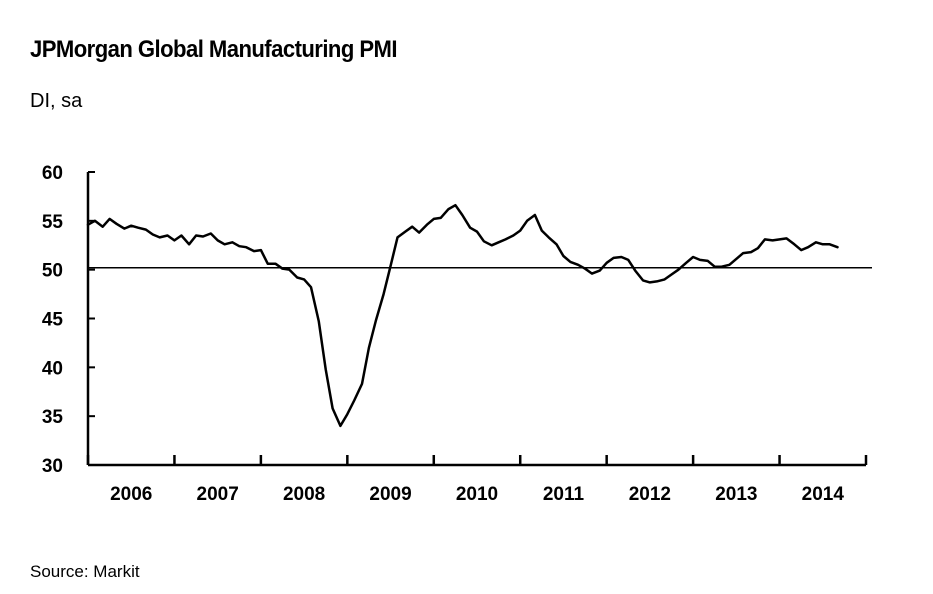 This screenshot has width=933, height=594. I want to click on y-tick-label: 60, so click(52, 173).